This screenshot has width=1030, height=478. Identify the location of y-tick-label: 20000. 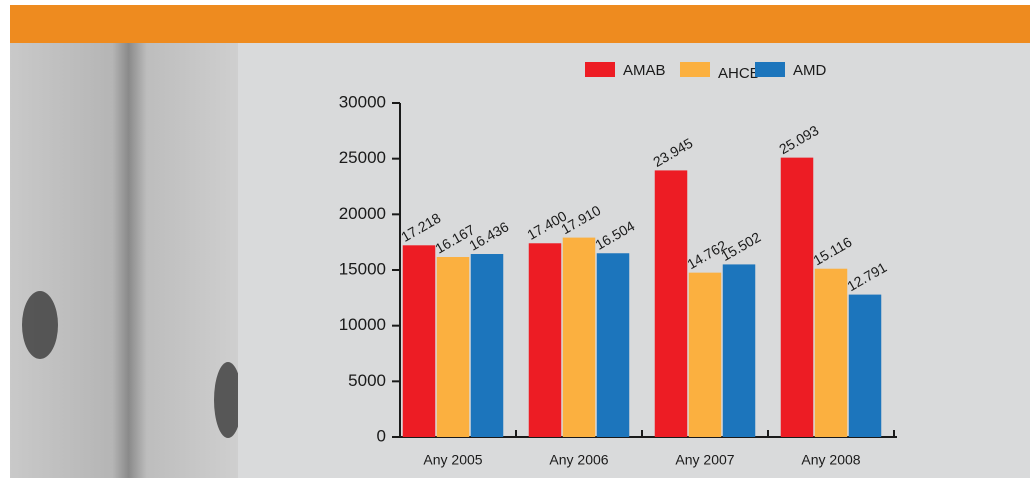
(362, 213).